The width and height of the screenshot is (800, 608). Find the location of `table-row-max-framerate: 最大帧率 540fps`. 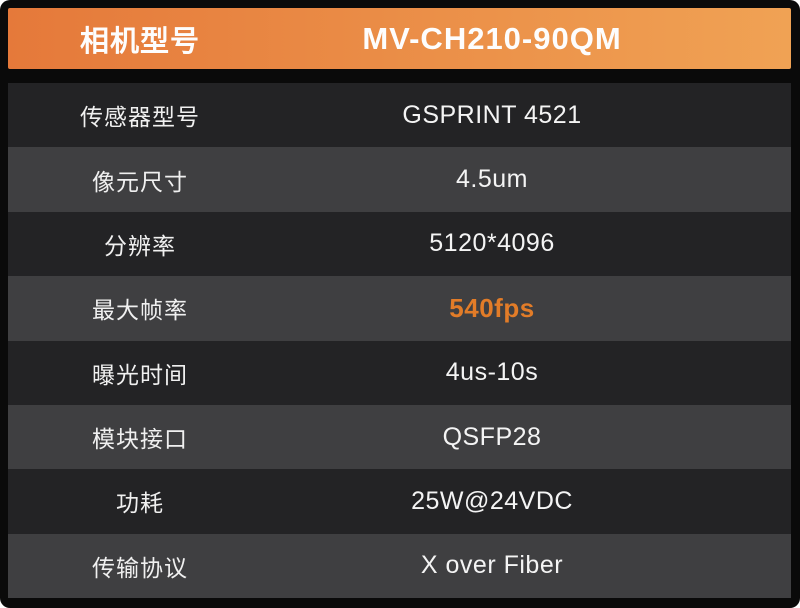

table-row-max-framerate: 最大帧率 540fps is located at coordinates (399, 308).